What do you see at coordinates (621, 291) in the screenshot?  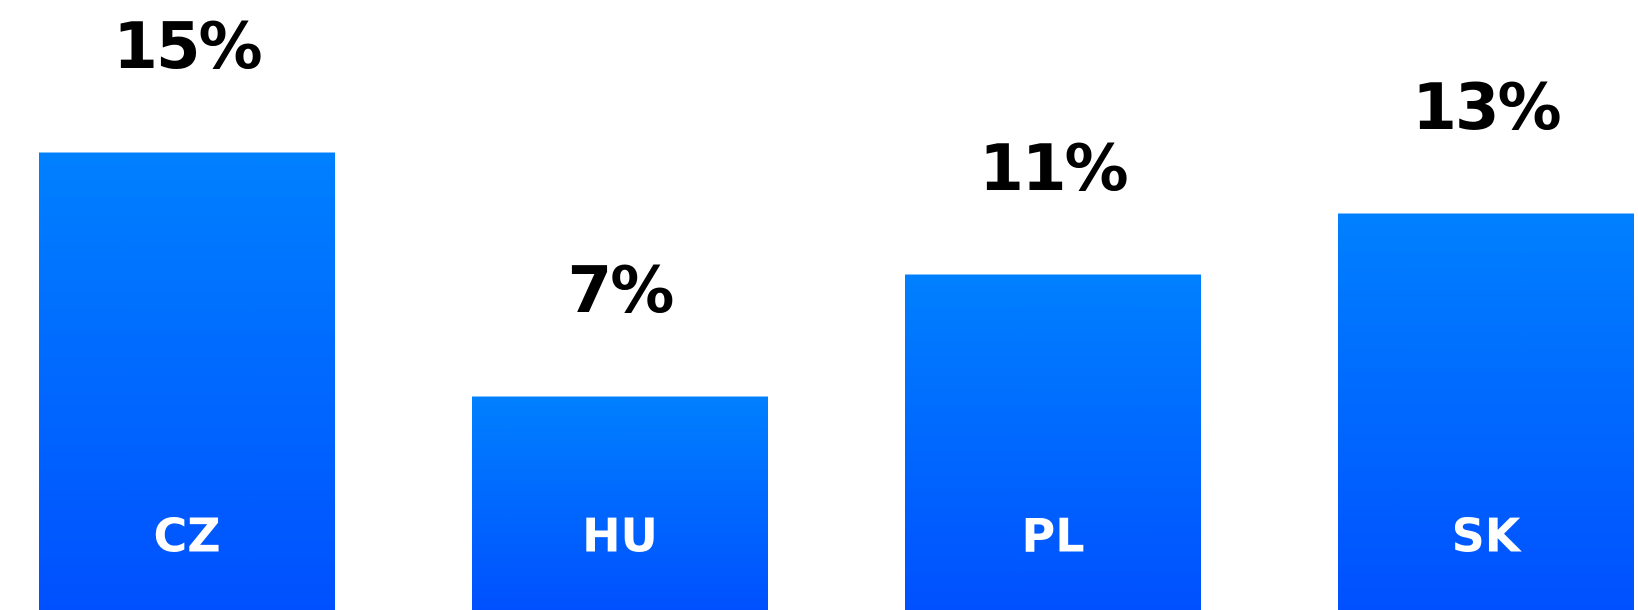 I see `value-label: 7%` at bounding box center [621, 291].